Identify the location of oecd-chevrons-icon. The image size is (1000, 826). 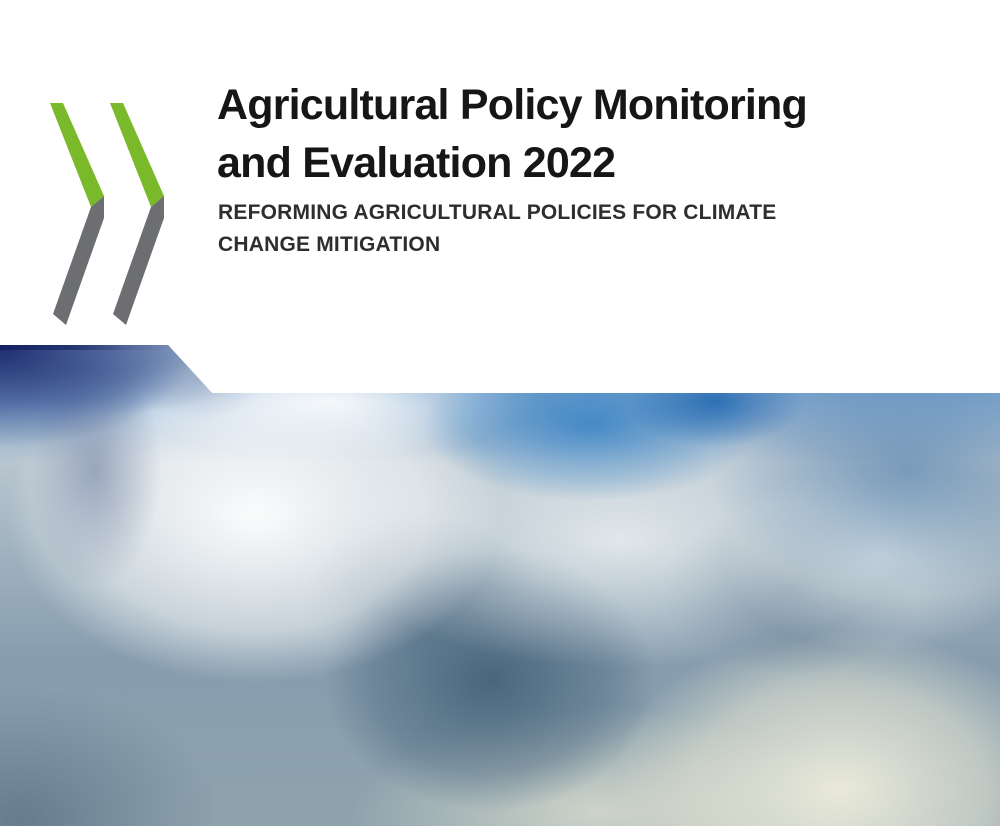
(107, 214).